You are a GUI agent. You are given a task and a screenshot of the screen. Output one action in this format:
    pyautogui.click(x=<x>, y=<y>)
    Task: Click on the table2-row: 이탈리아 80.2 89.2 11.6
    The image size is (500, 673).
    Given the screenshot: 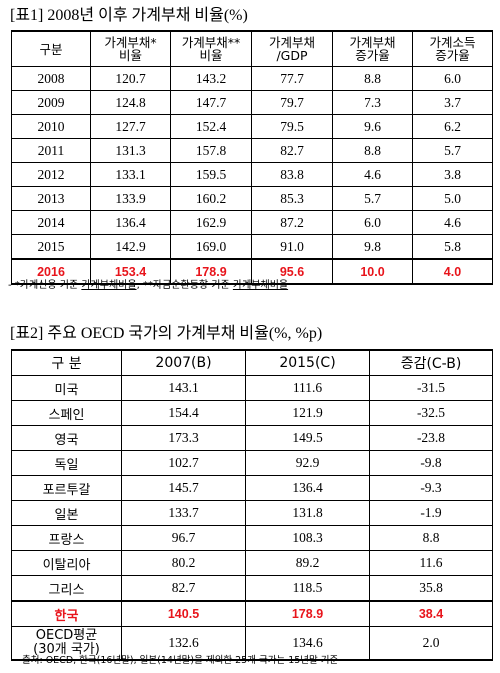 What is the action you would take?
    pyautogui.click(x=252, y=563)
    